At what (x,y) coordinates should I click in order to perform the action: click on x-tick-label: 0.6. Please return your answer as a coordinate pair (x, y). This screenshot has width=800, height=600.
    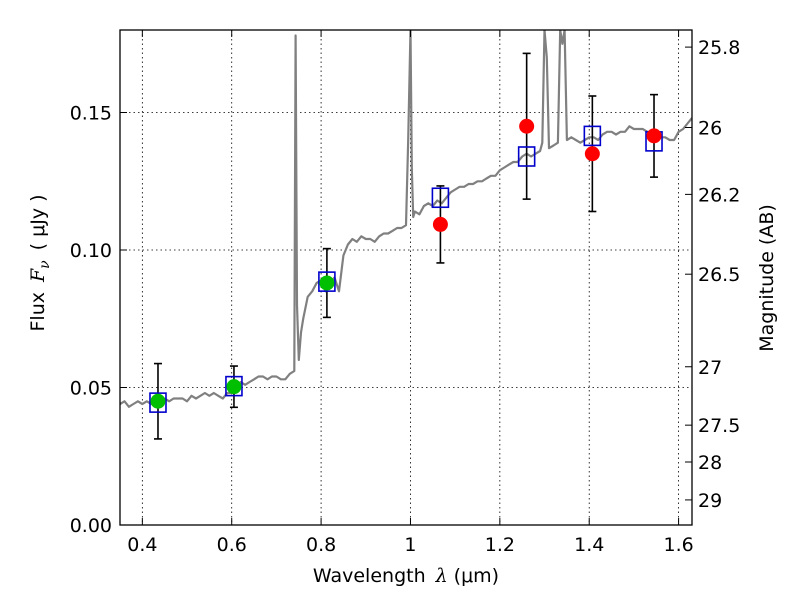
    Looking at the image, I should click on (232, 545).